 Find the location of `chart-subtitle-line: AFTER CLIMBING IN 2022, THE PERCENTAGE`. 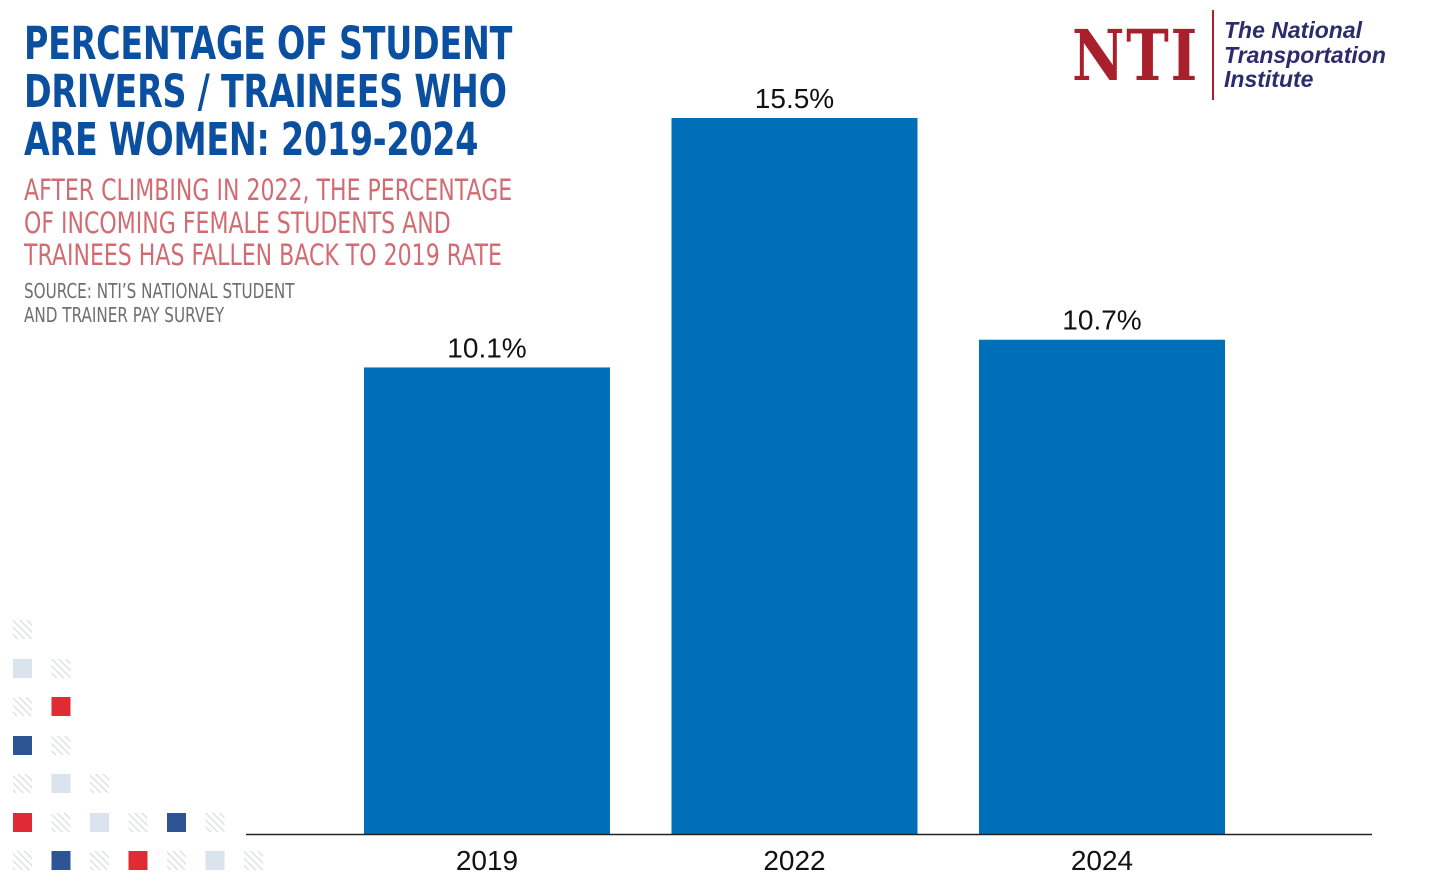

chart-subtitle-line: AFTER CLIMBING IN 2022, THE PERCENTAGE is located at coordinates (268, 190).